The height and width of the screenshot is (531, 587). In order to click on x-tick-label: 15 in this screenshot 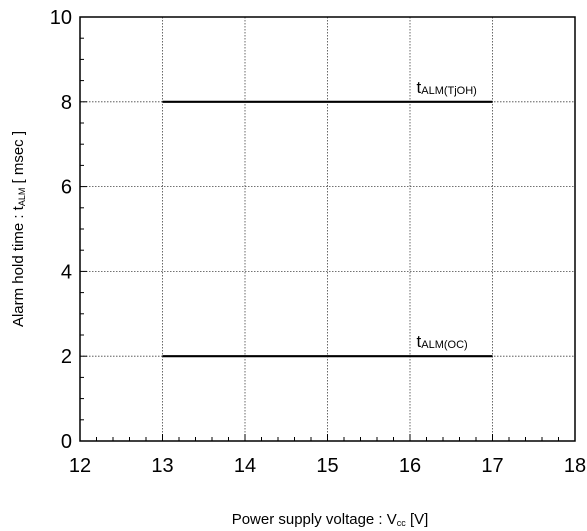, I will do `click(327, 466)`.